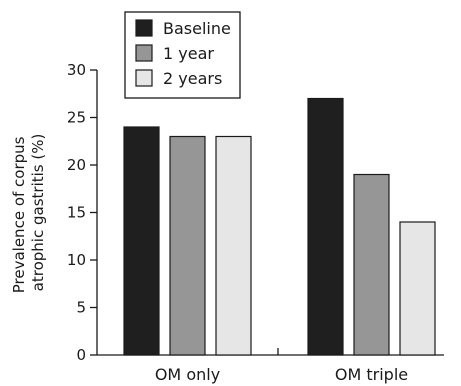 Image resolution: width=461 pixels, height=386 pixels. I want to click on y-axis-title-line-2: atrophic gastritis (%), so click(38, 213).